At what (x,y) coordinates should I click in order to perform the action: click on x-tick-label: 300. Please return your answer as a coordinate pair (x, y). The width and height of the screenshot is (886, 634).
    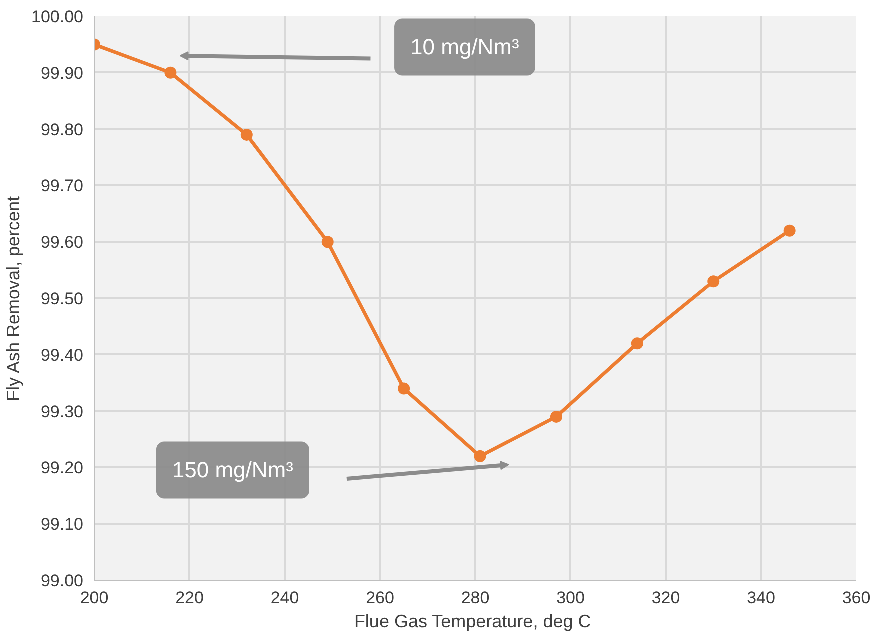
    Looking at the image, I should click on (570, 598).